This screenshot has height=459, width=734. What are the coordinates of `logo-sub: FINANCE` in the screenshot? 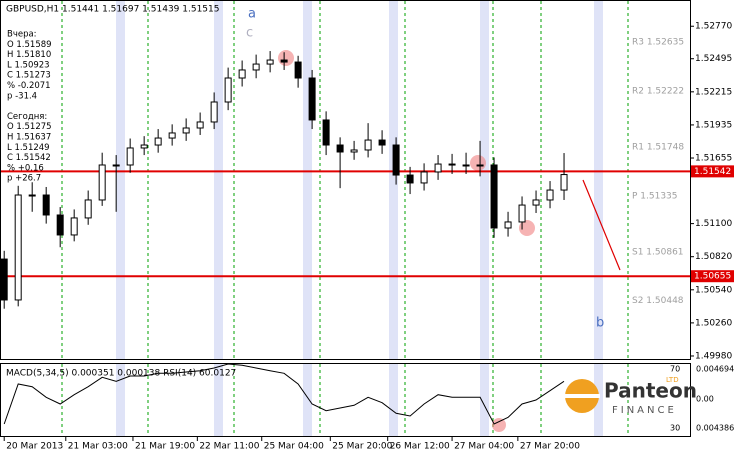 It's located at (644, 410).